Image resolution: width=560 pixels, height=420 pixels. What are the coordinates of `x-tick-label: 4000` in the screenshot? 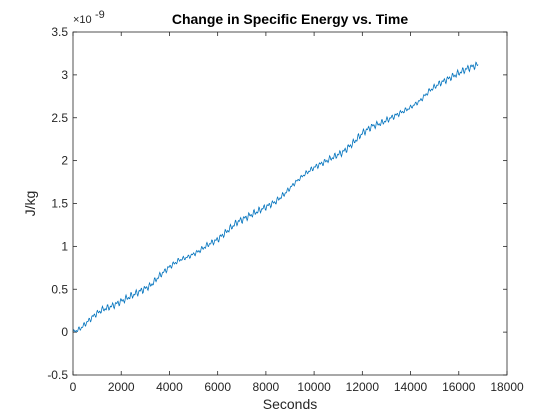 It's located at (169, 387).